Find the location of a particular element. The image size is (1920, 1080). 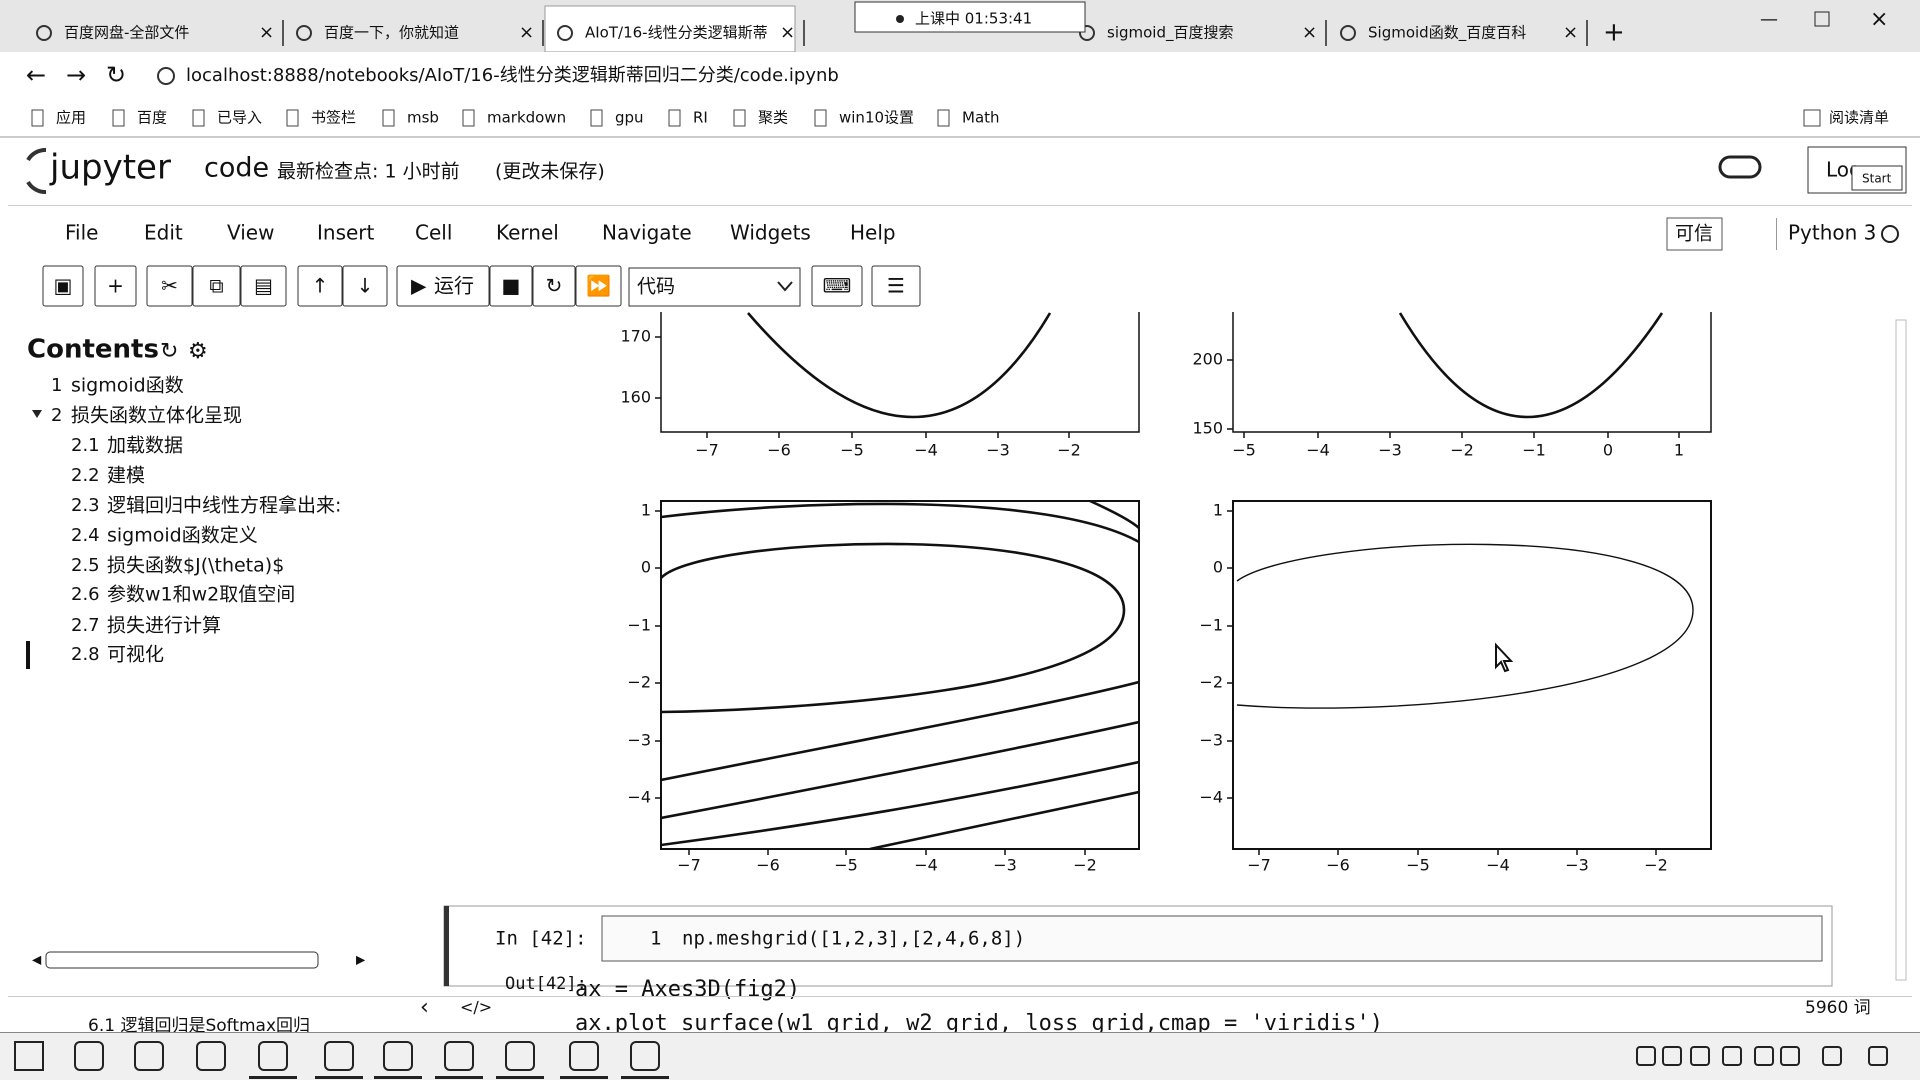

toc-entry: 可视化 is located at coordinates (135, 655).